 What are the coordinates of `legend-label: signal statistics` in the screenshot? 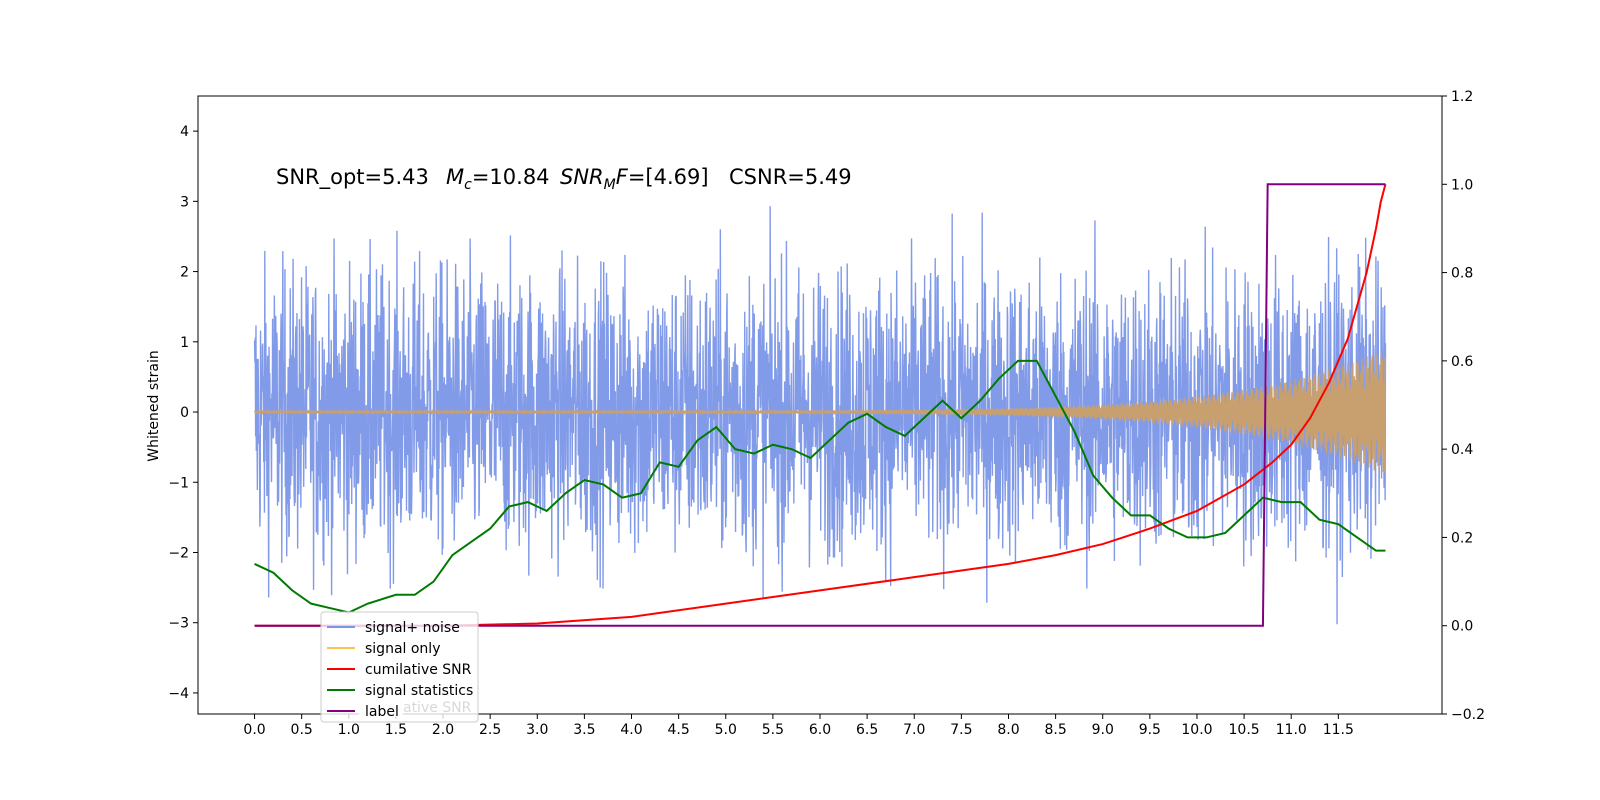 It's located at (419, 691).